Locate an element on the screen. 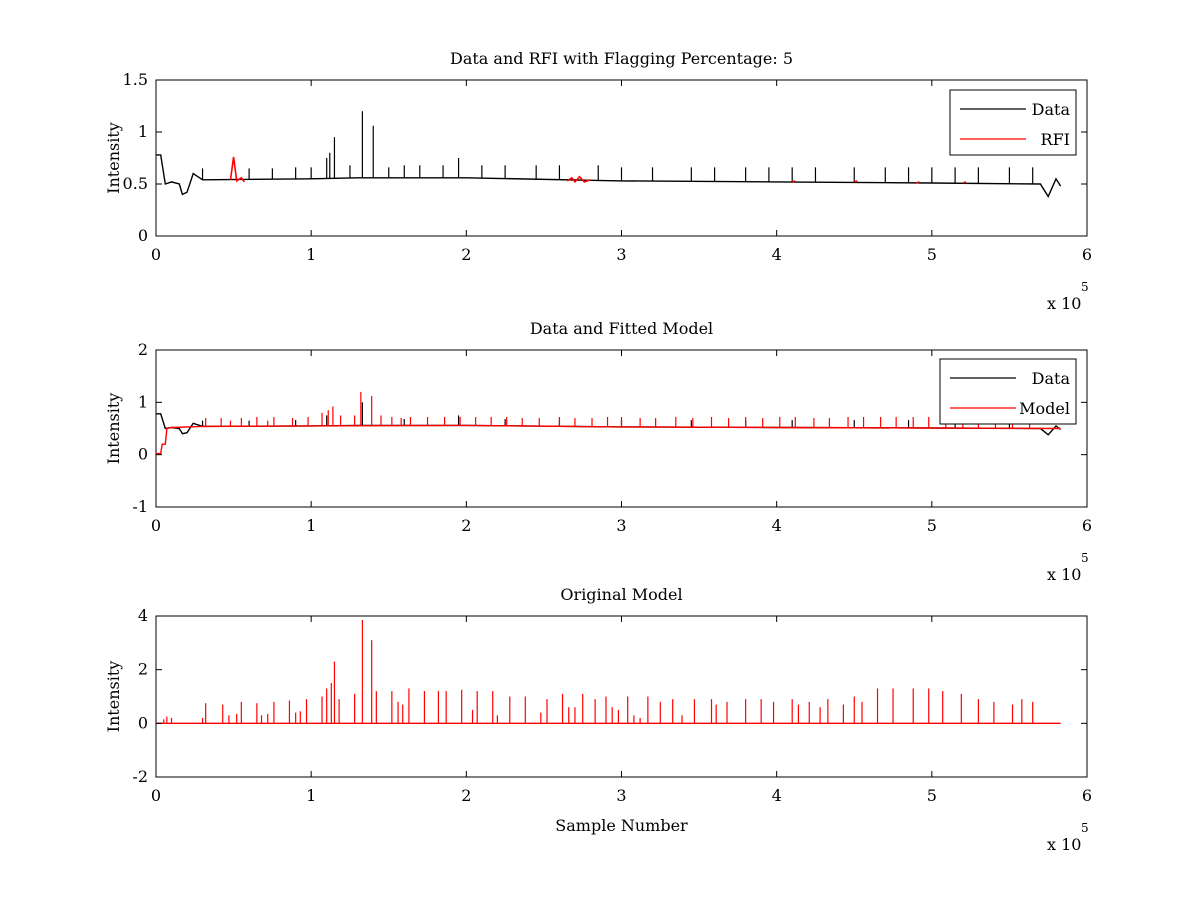  series-line-model is located at coordinates (608, 439).